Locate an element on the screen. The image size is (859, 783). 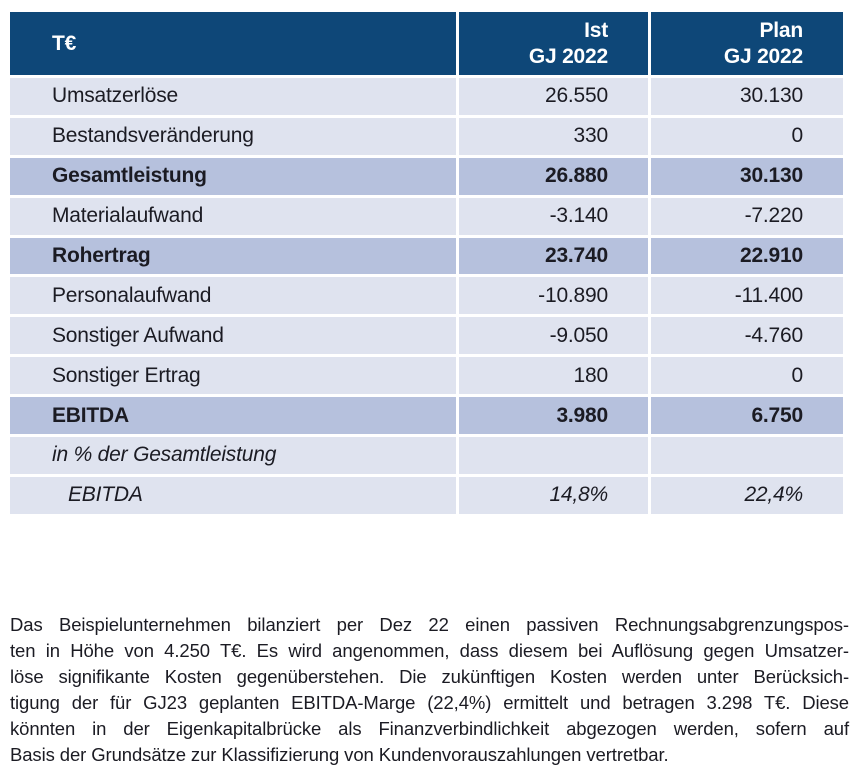
column-header-ist-line2: GJ 2022 is located at coordinates (568, 56).